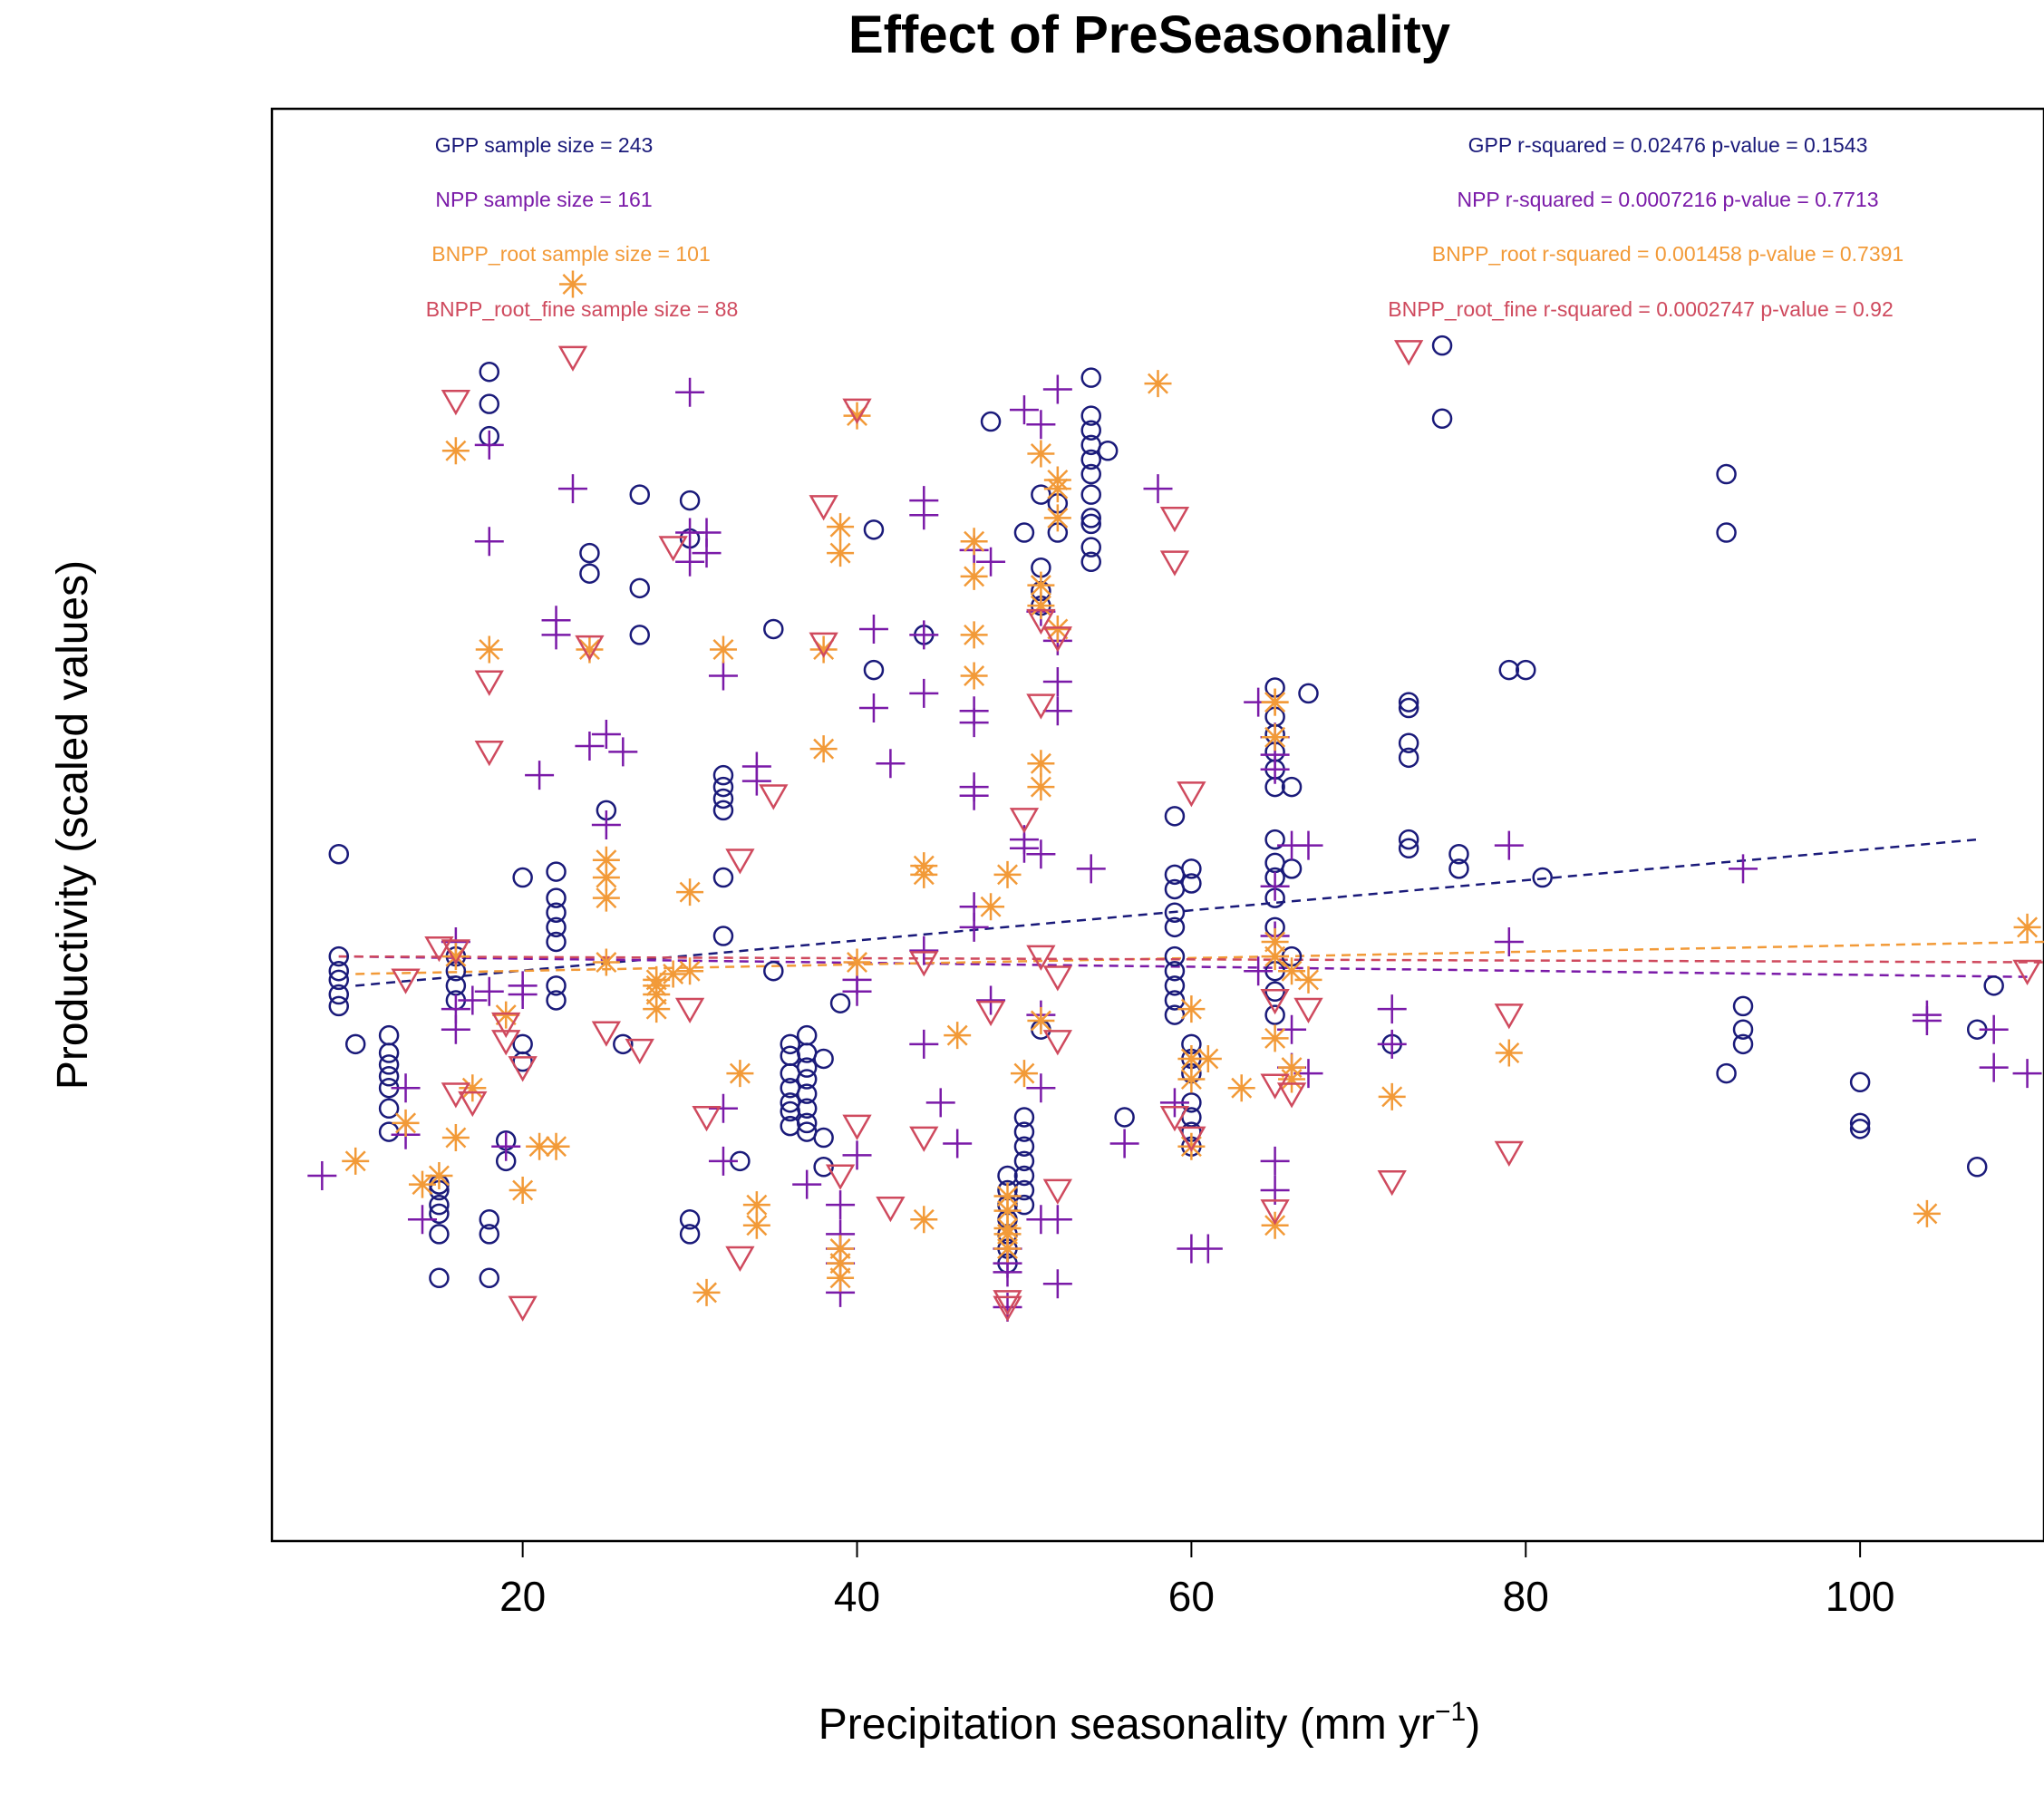 The image size is (2044, 1813). I want to click on bnpp-root-fine-trend-line, so click(1191, 959).